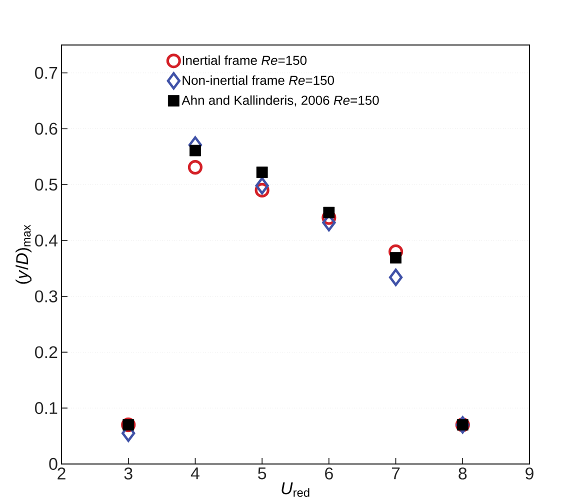 This screenshot has width=574, height=500. What do you see at coordinates (46, 240) in the screenshot?
I see `y-tick-label: 0.4` at bounding box center [46, 240].